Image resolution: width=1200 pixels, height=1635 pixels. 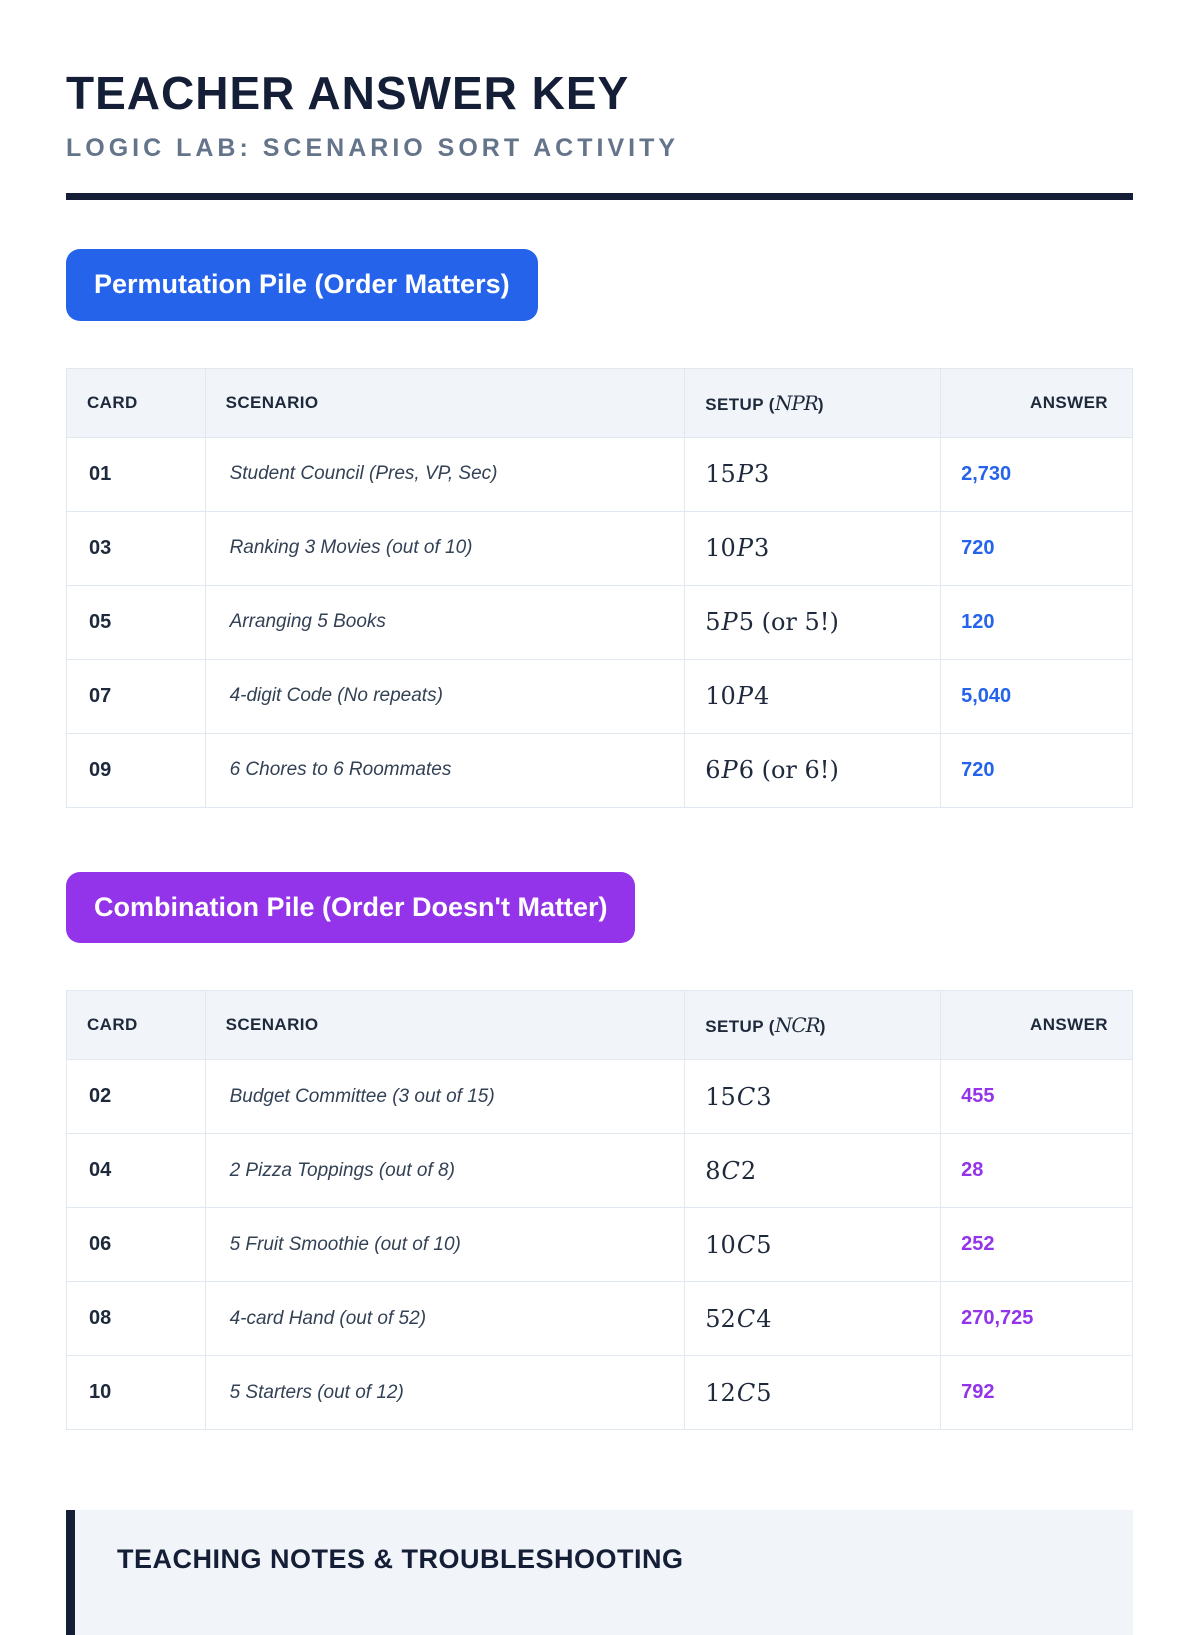 I want to click on setup-formula: 52C4, so click(x=813, y=1319).